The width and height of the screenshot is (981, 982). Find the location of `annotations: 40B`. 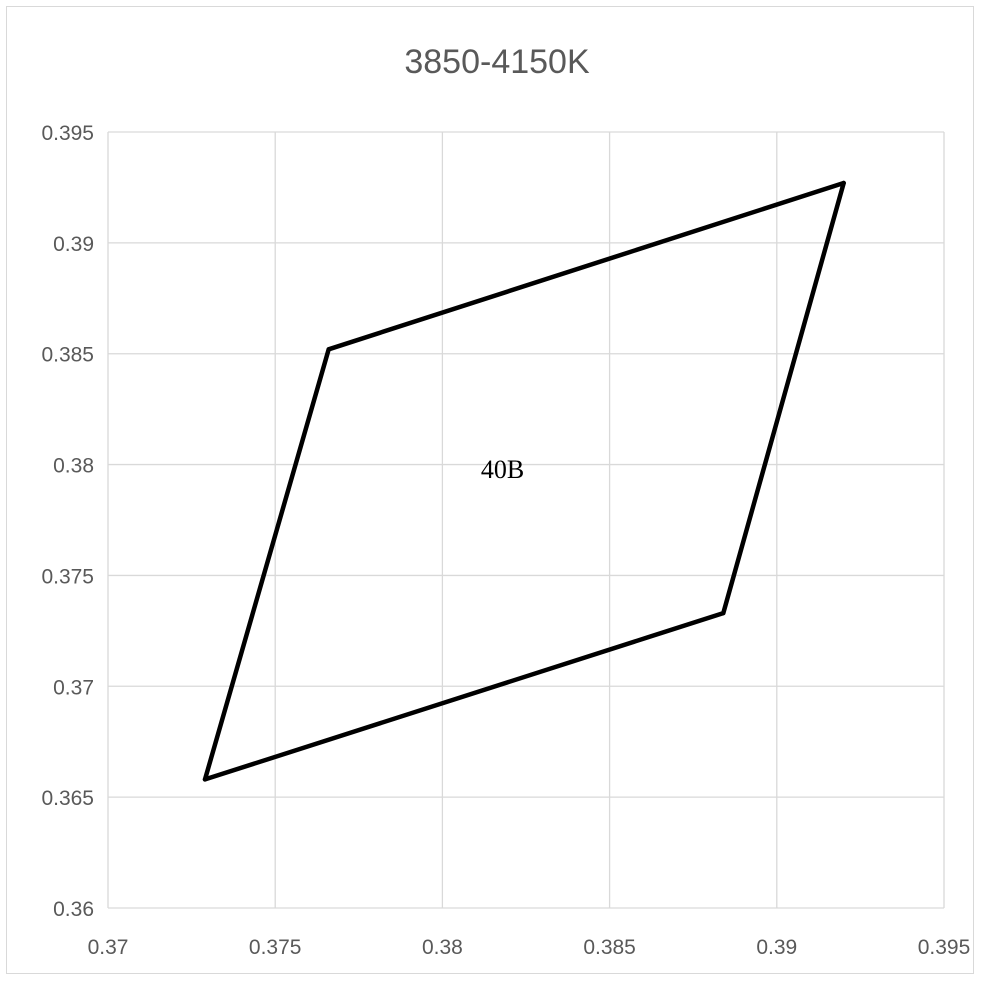

annotations: 40B is located at coordinates (502, 469).